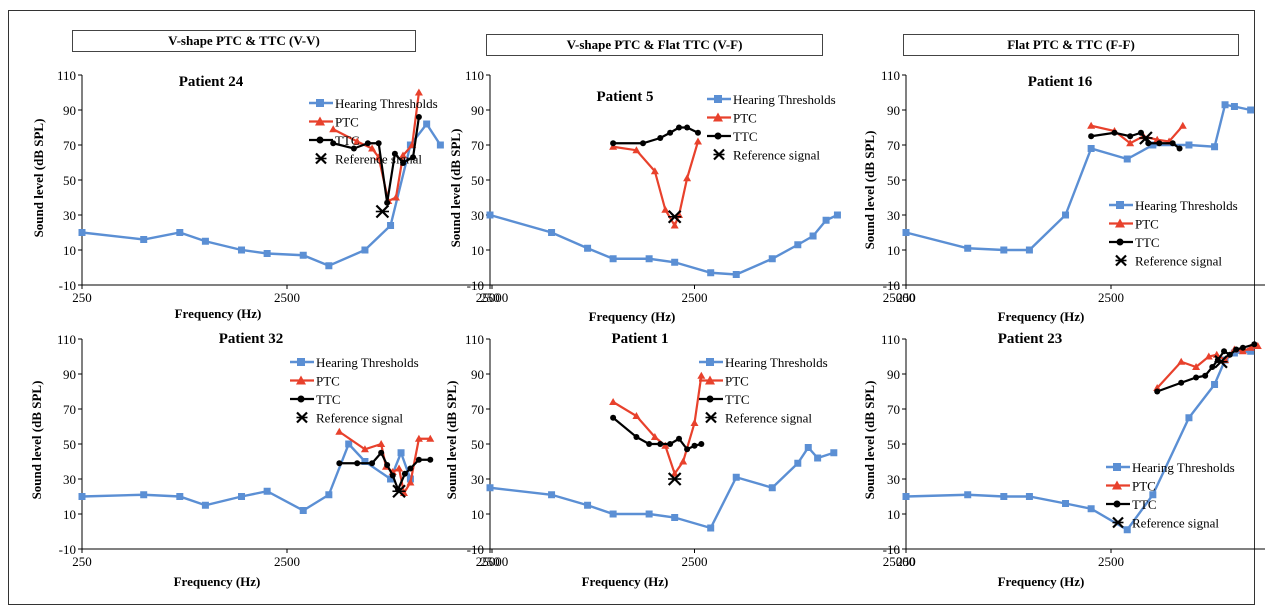 The width and height of the screenshot is (1265, 616). I want to click on legend-label: Hearing Thresholds, so click(1186, 205).